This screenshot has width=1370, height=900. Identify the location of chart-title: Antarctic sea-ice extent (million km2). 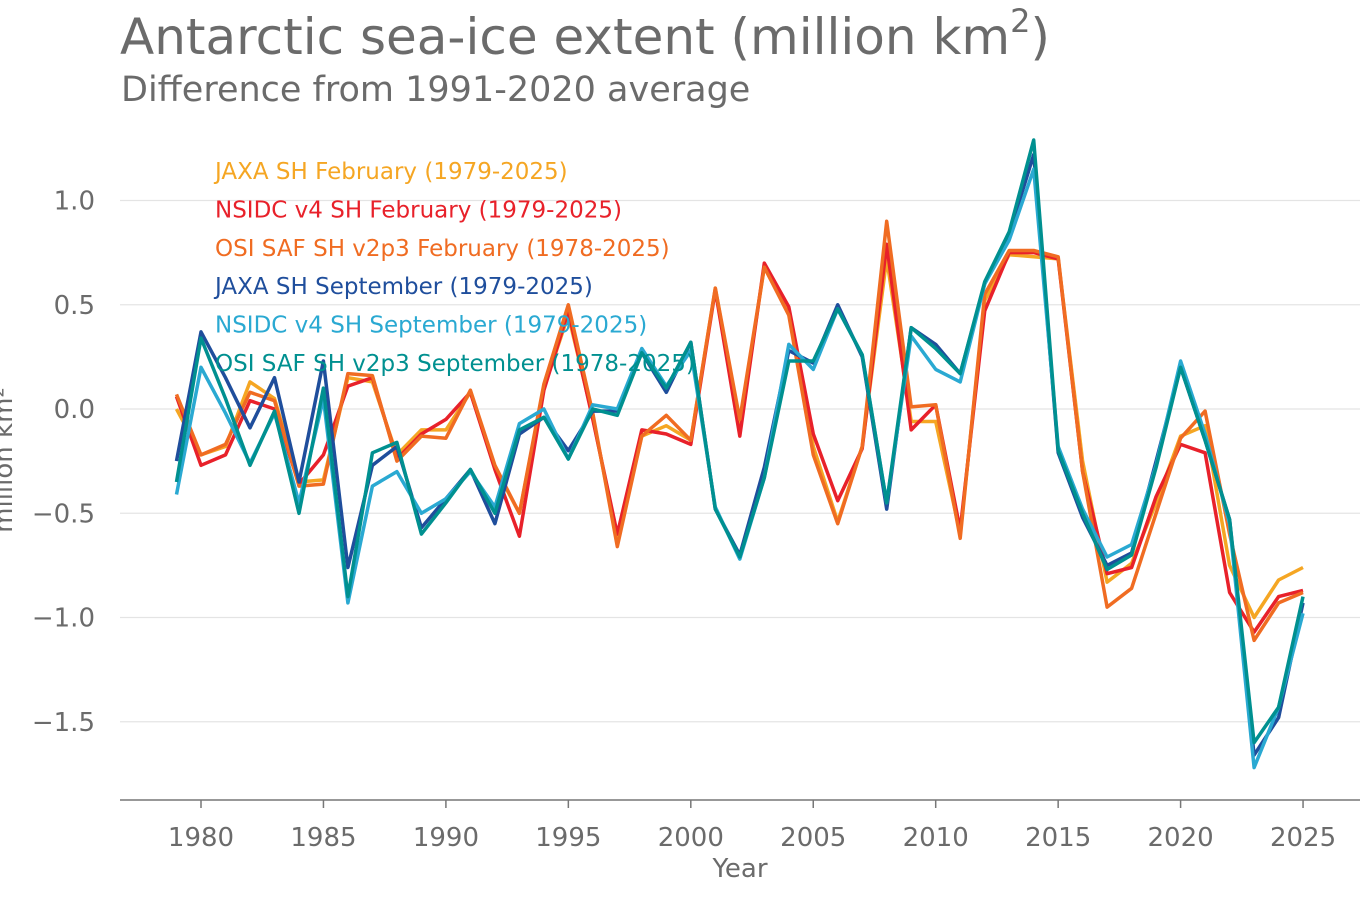
(585, 35).